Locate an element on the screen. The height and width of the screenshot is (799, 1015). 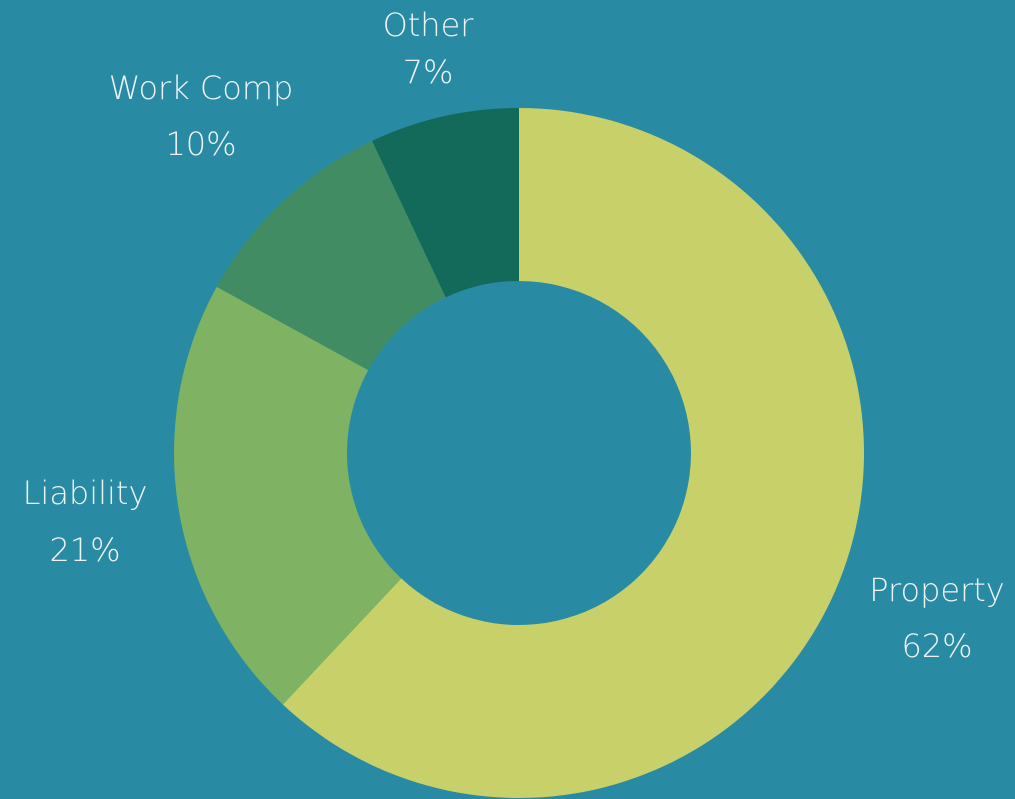
segment-label: Work Comp is located at coordinates (201, 88).